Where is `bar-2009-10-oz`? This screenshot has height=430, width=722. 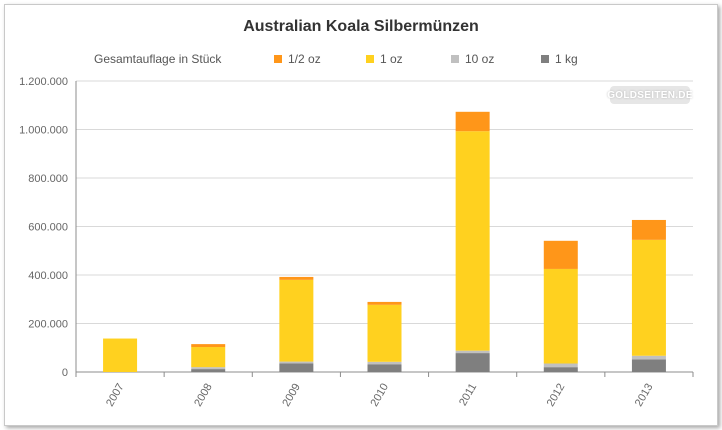 bar-2009-10-oz is located at coordinates (296, 362).